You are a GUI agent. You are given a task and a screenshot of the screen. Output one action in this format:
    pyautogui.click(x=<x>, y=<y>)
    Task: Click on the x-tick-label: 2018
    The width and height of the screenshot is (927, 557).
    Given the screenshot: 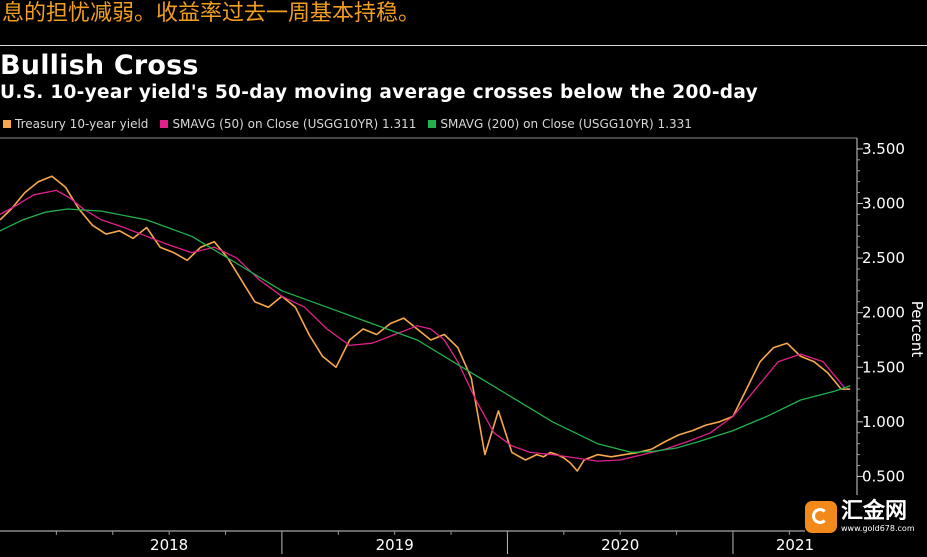 What is the action you would take?
    pyautogui.click(x=169, y=545)
    